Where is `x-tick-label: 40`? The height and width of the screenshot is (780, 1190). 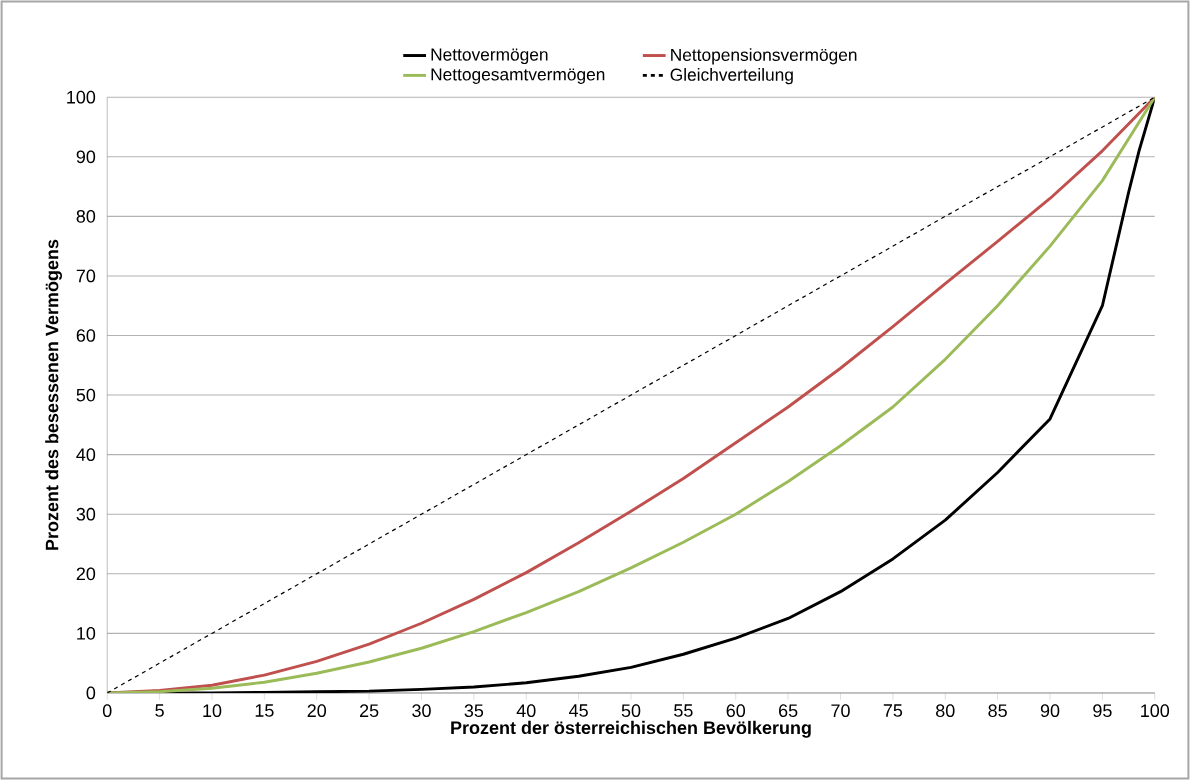
x-tick-label: 40 is located at coordinates (526, 710).